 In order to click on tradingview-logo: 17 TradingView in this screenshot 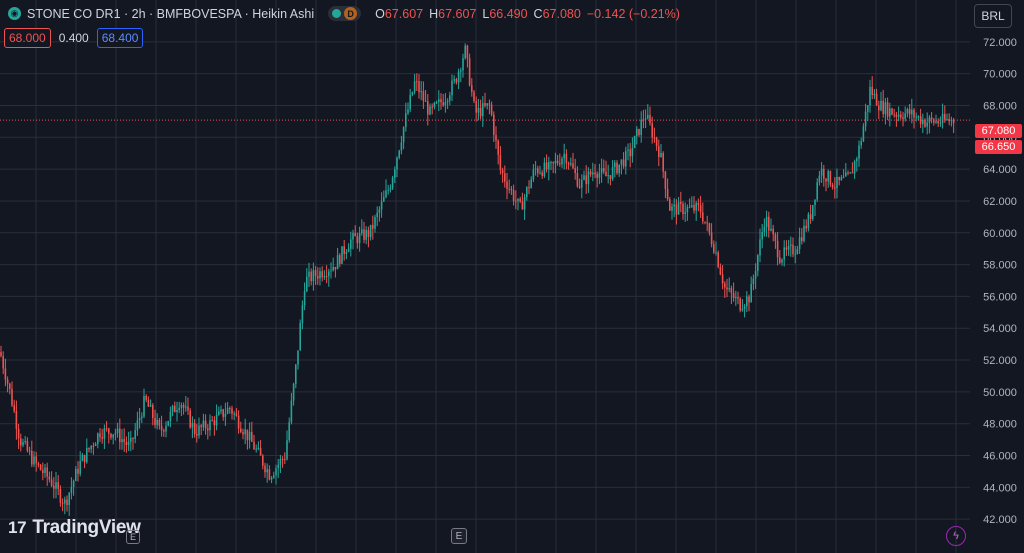, I will do `click(74, 528)`.